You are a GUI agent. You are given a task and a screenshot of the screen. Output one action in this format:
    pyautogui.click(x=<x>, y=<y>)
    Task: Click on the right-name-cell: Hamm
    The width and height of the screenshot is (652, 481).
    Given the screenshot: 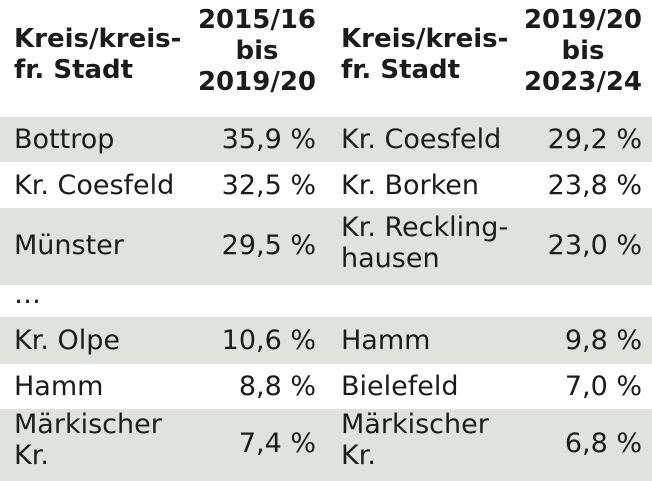 What is the action you would take?
    pyautogui.click(x=386, y=340)
    